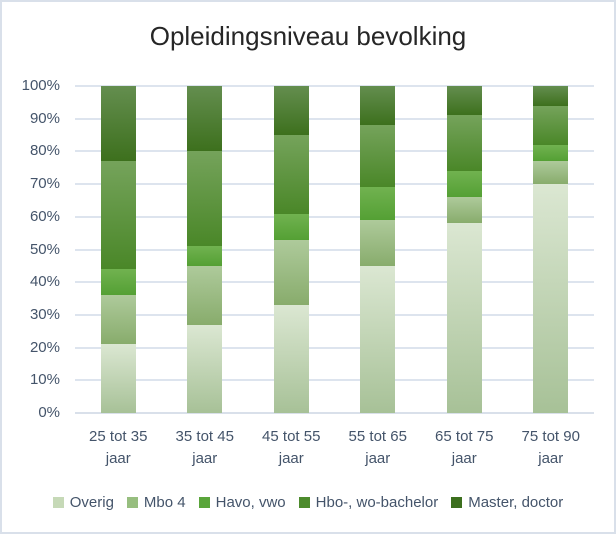 The image size is (616, 534). Describe the element at coordinates (40, 85) in the screenshot. I see `y-tick-label: 100%` at that location.